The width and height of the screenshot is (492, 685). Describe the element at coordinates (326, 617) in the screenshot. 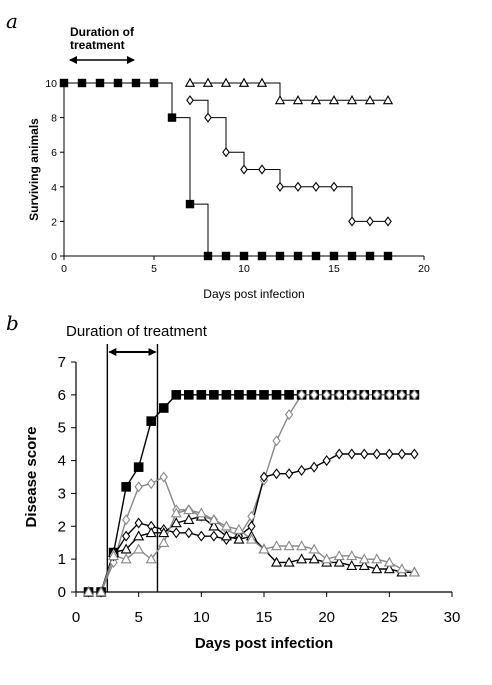

I see `panel-b-x-tick-label: 20` at that location.